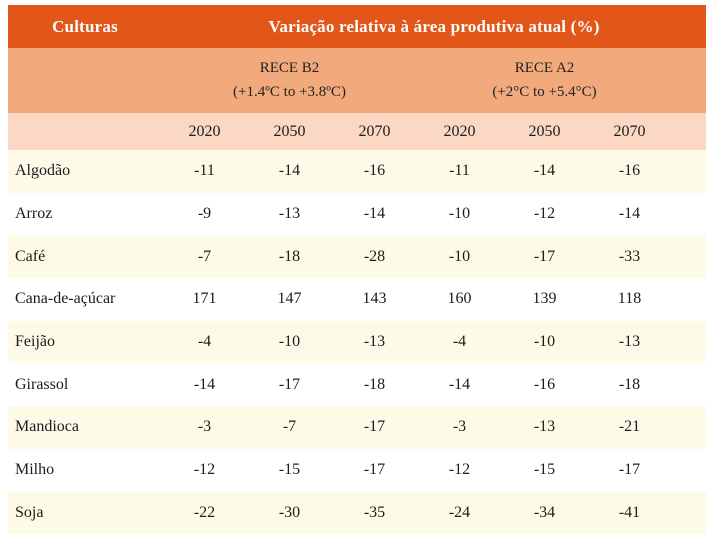  I want to click on cell-value: 147, so click(289, 299).